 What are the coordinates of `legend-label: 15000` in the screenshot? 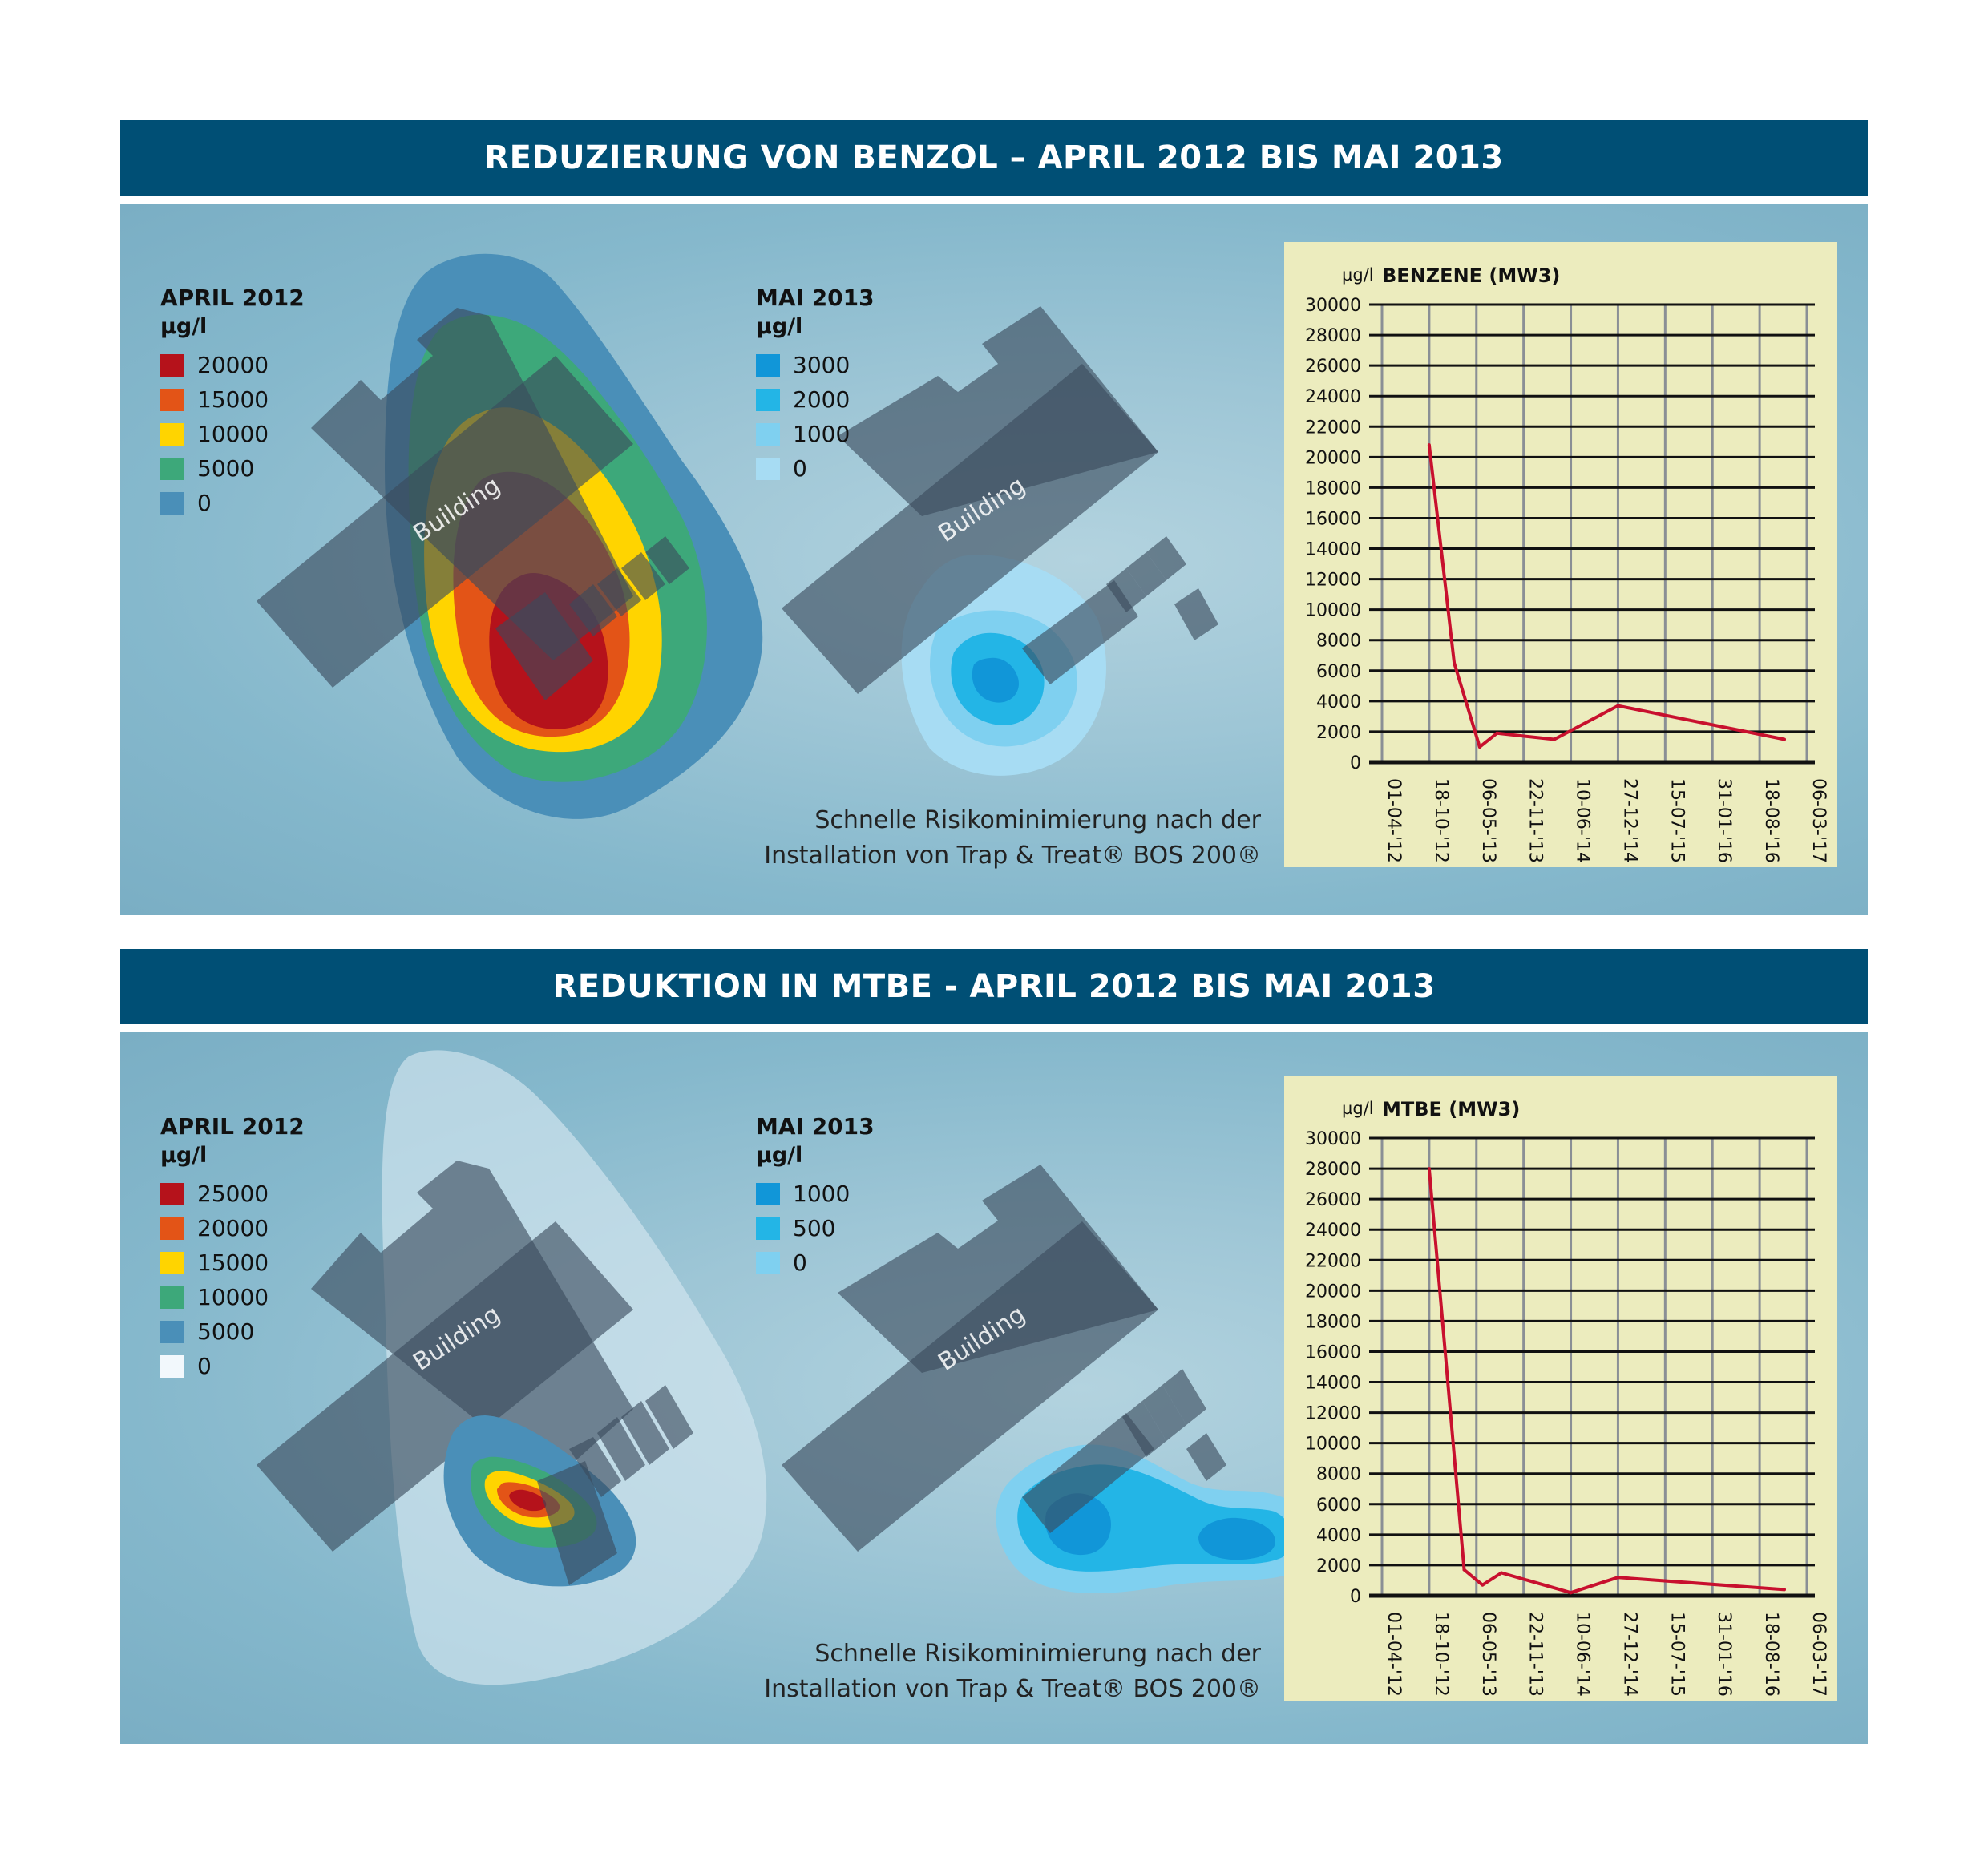 It's located at (233, 1262).